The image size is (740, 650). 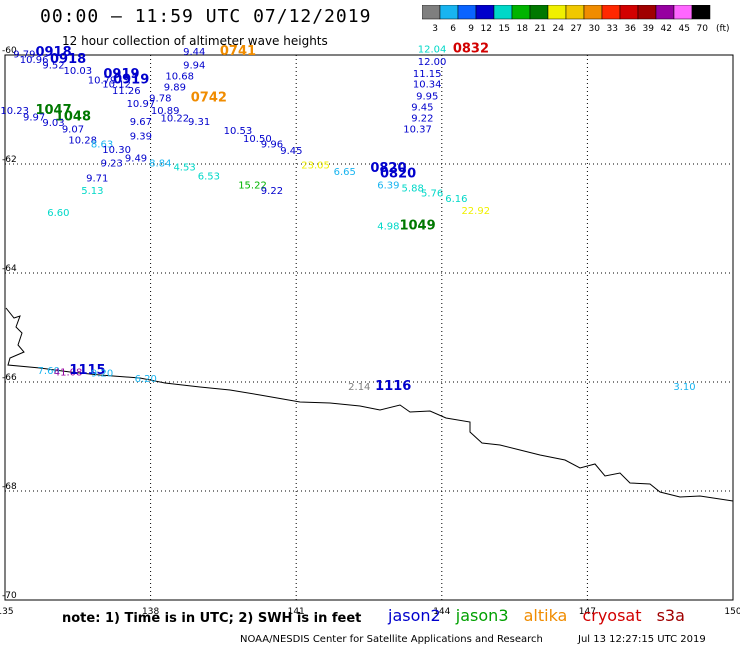 I want to click on wave-height-label: 11.26, so click(x=126, y=91).